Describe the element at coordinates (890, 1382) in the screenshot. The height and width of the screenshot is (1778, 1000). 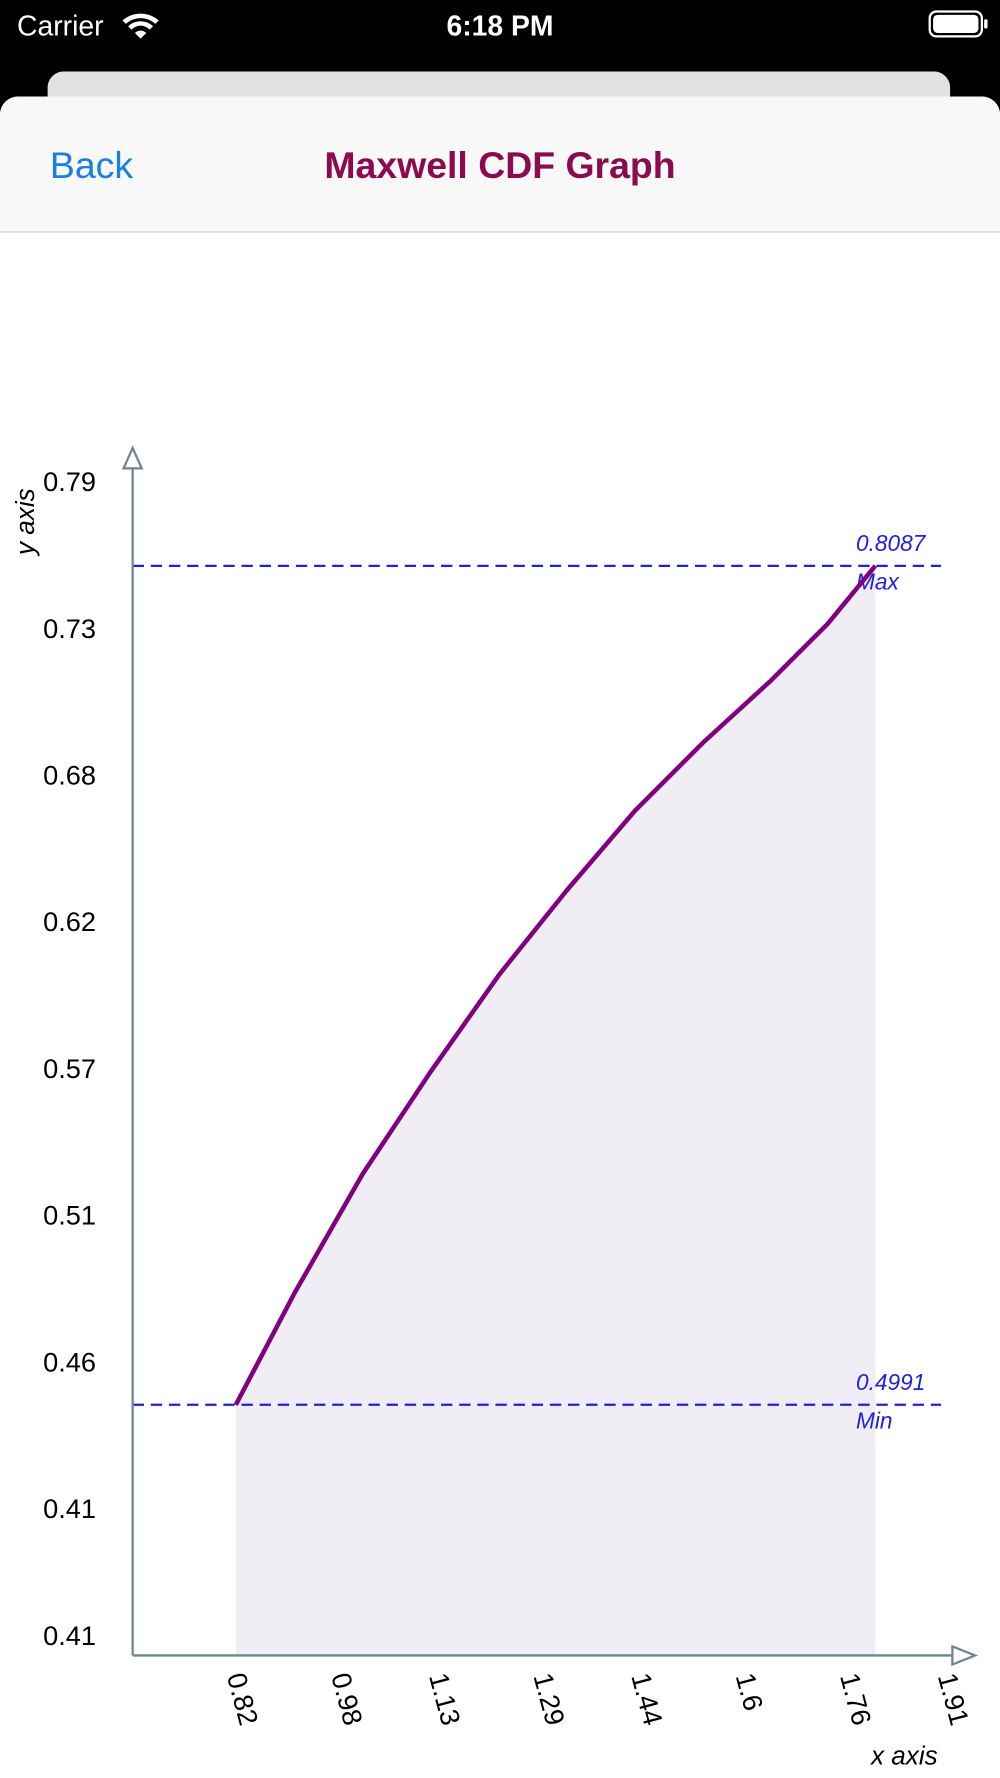
I see `reference-value: 0.4991` at that location.